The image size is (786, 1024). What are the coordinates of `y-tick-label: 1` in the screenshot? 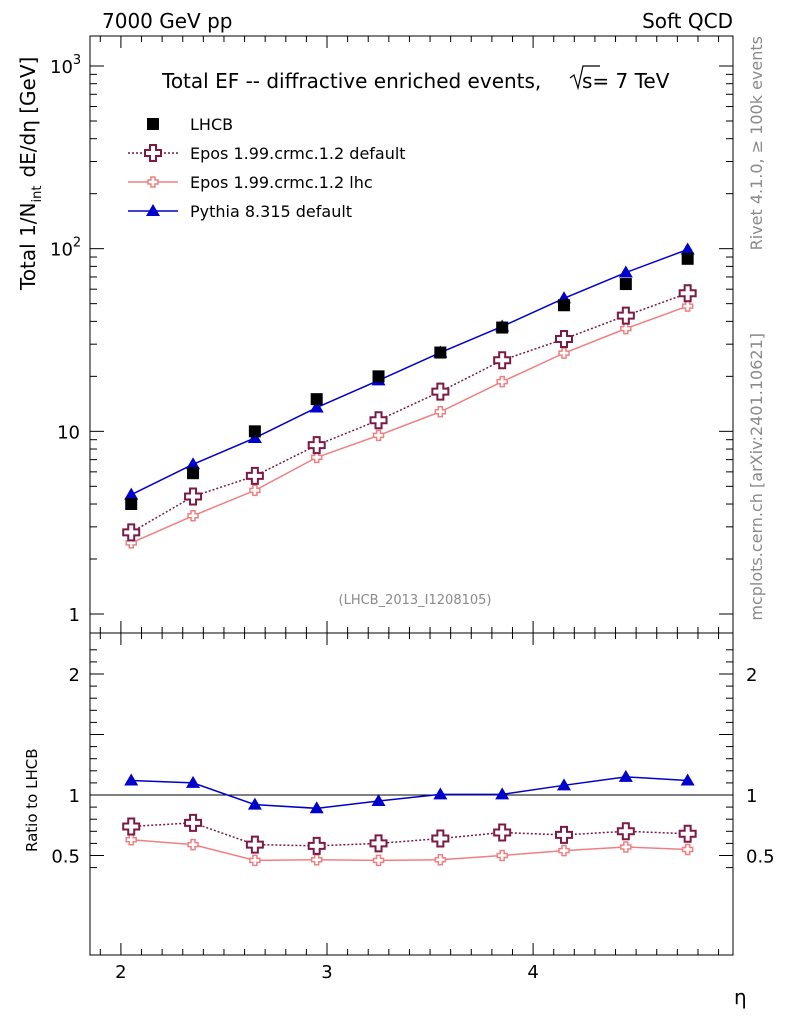 It's located at (74, 615).